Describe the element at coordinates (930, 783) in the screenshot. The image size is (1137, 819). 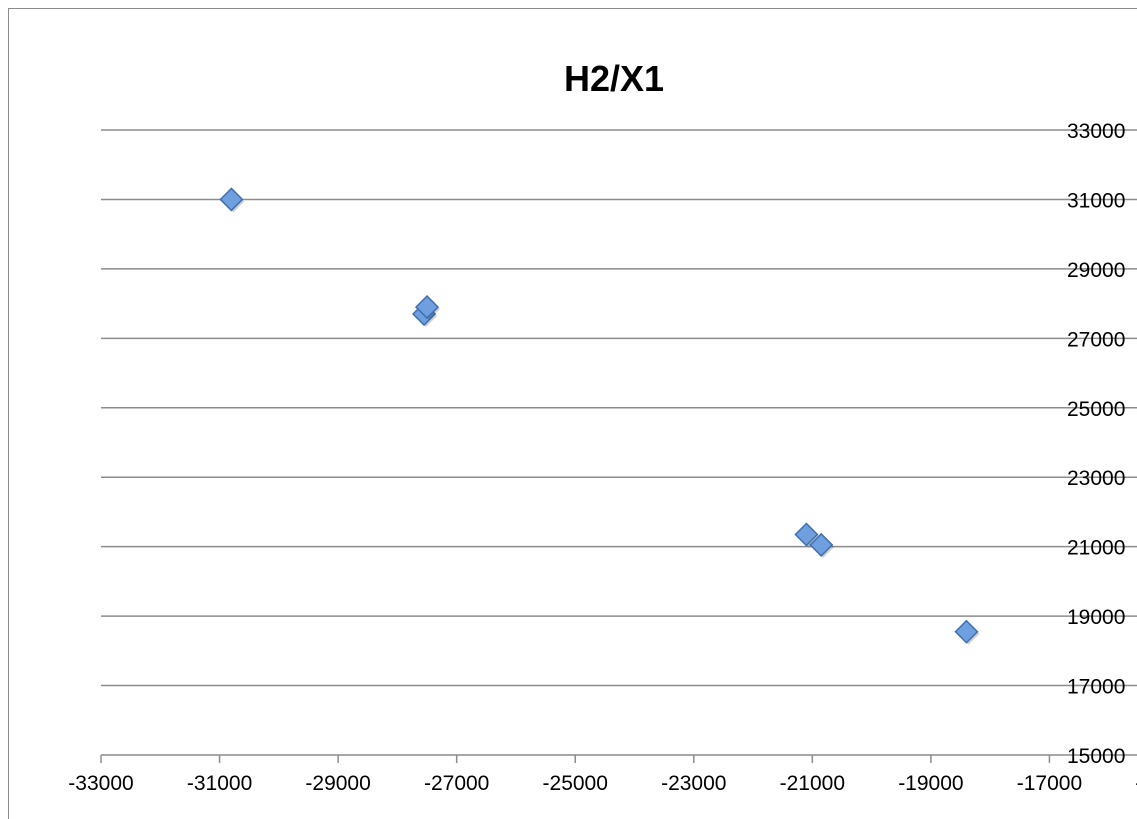
I see `x-tick-label: -19000` at that location.